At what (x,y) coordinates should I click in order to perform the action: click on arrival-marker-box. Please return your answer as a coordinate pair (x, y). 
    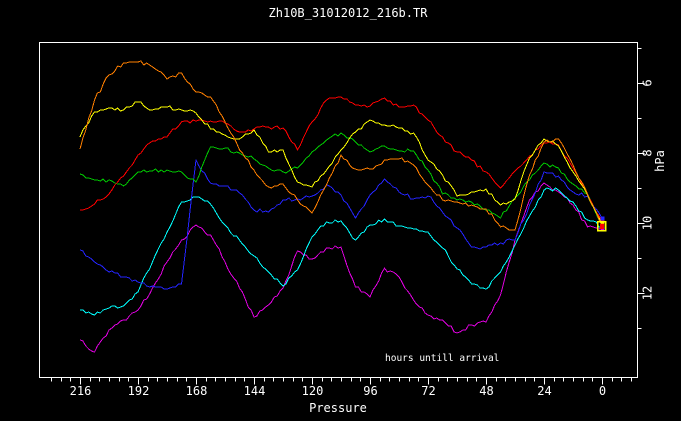
    Looking at the image, I should click on (601, 226).